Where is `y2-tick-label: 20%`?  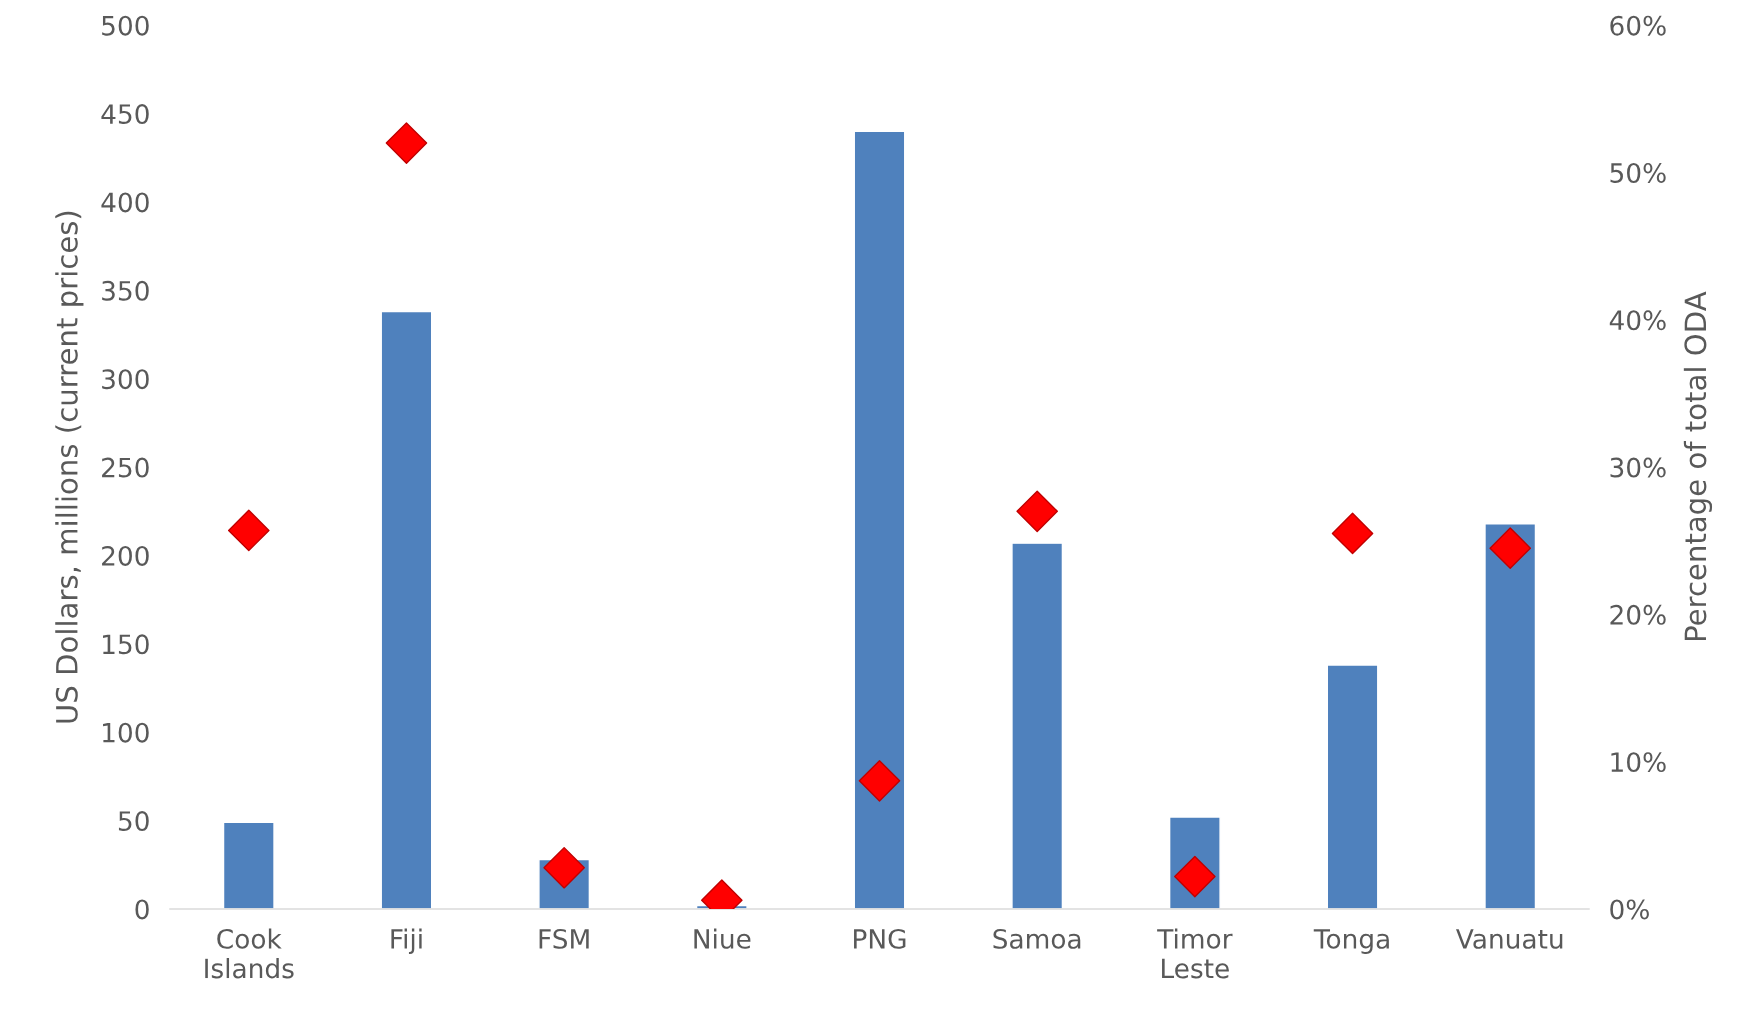 y2-tick-label: 20% is located at coordinates (1638, 614).